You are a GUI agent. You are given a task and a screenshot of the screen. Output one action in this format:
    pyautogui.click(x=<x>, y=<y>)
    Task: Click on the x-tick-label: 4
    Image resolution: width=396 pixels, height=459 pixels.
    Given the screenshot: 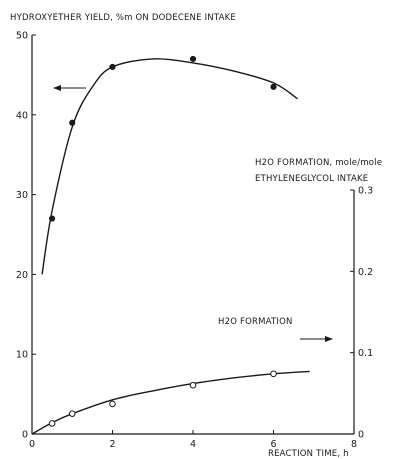 What is the action you would take?
    pyautogui.click(x=193, y=444)
    